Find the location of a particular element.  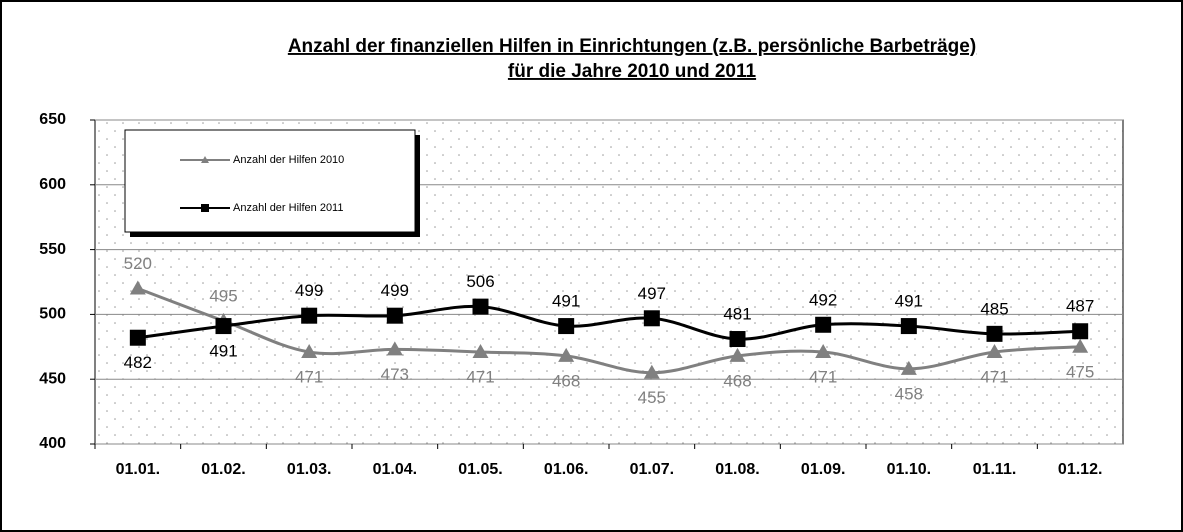

data-label: 520 is located at coordinates (138, 263).